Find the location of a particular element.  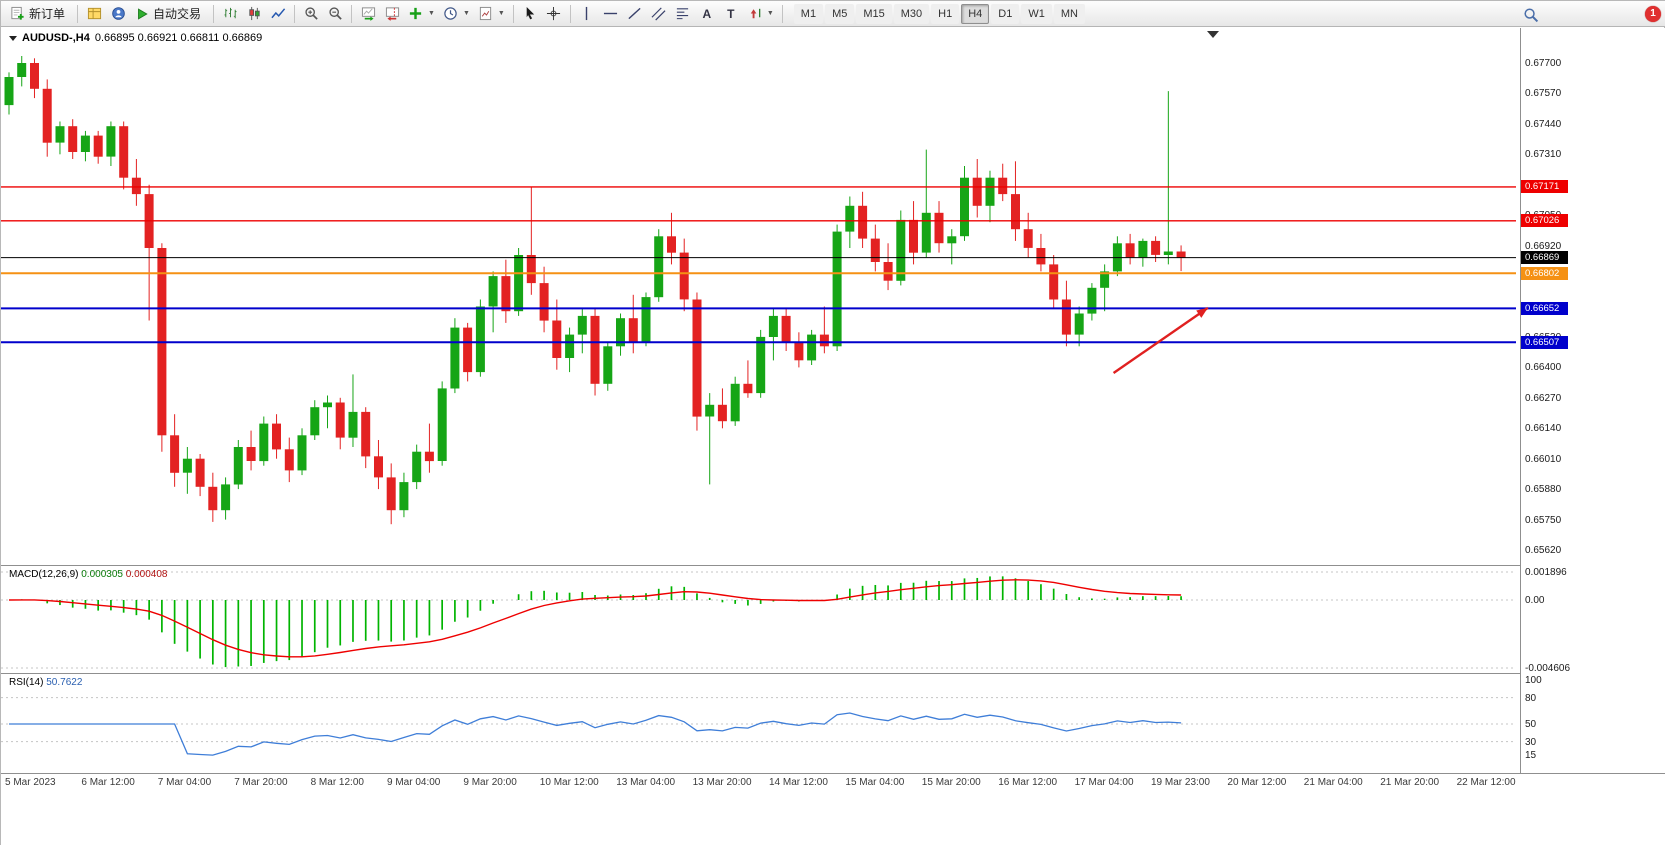

zoom-in-icon is located at coordinates (311, 13).